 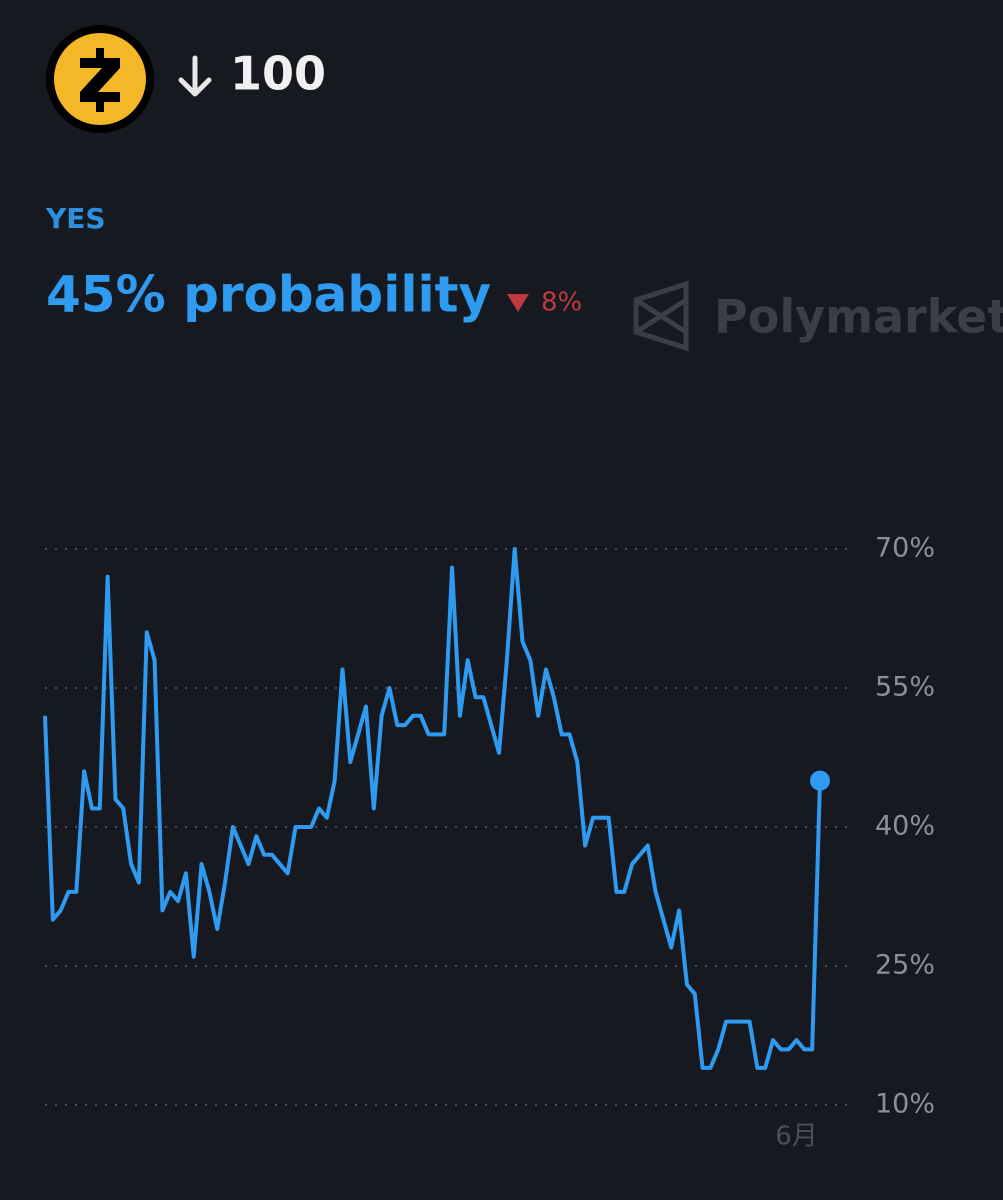 What do you see at coordinates (905, 1104) in the screenshot?
I see `y-tick-label: 10%` at bounding box center [905, 1104].